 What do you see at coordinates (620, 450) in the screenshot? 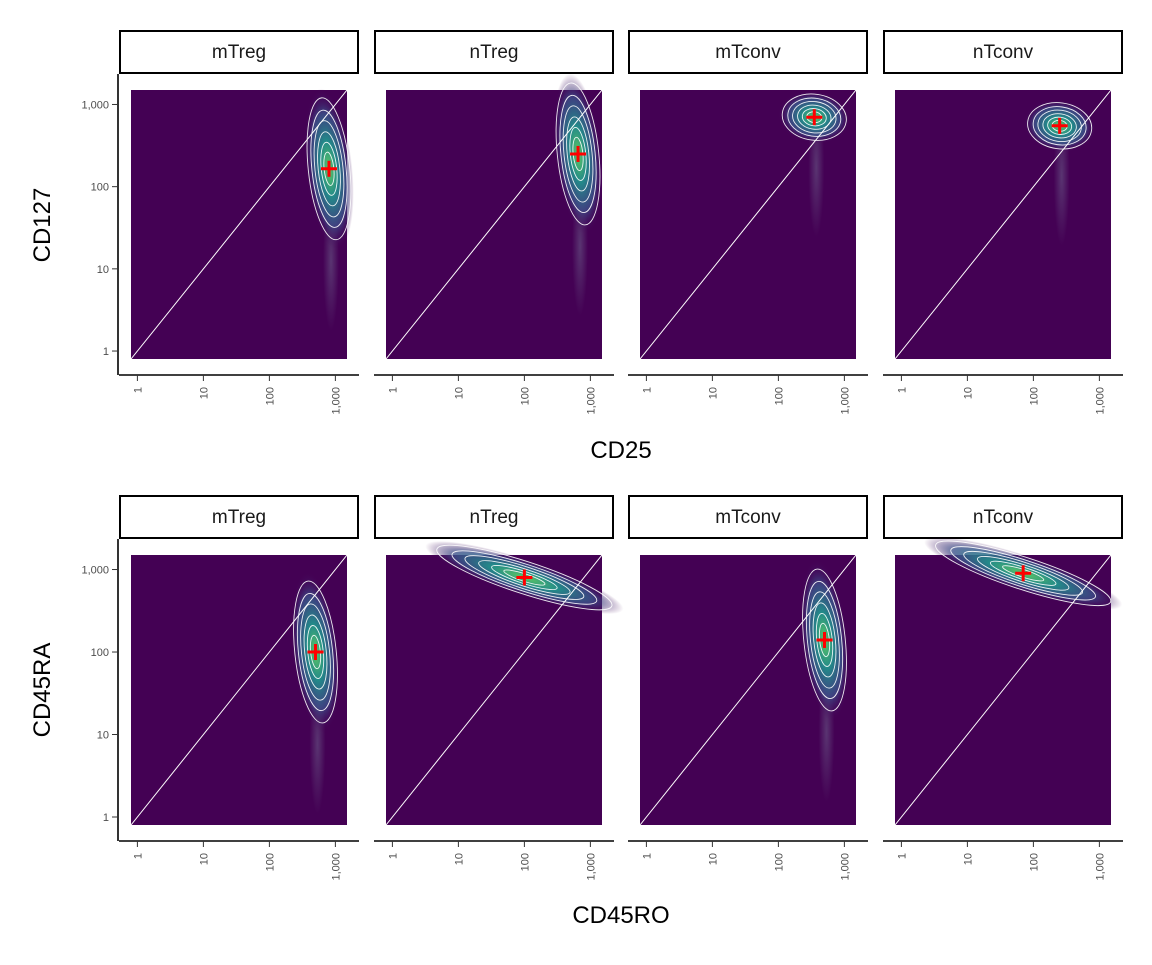
I see `x-axis-label: CD25` at bounding box center [620, 450].